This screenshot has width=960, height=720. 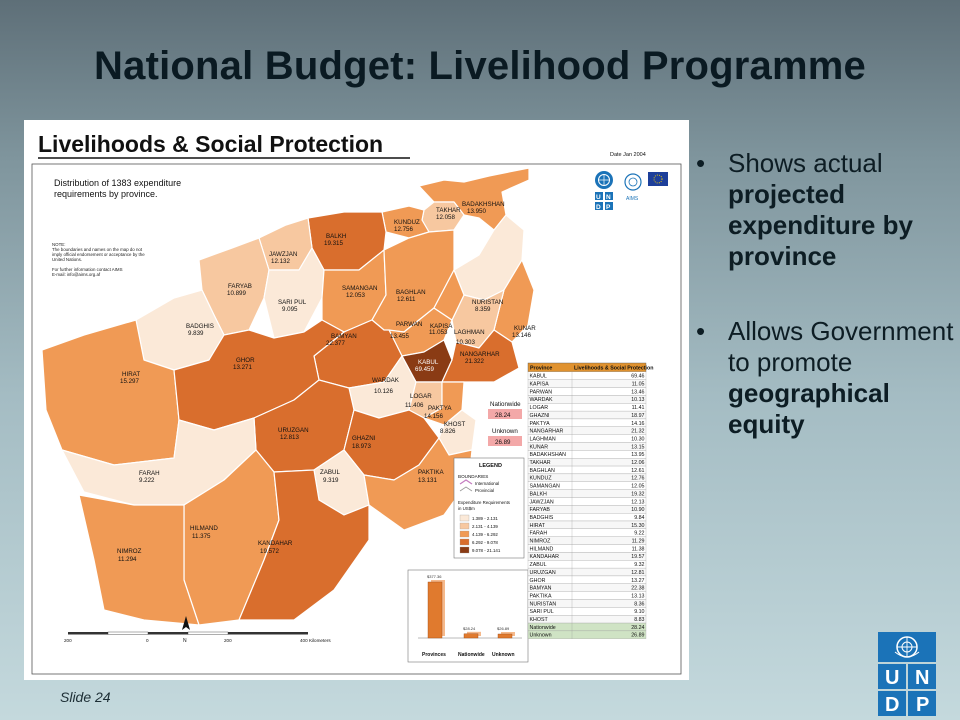 I want to click on value-laghman: 10.303, so click(x=465, y=342).